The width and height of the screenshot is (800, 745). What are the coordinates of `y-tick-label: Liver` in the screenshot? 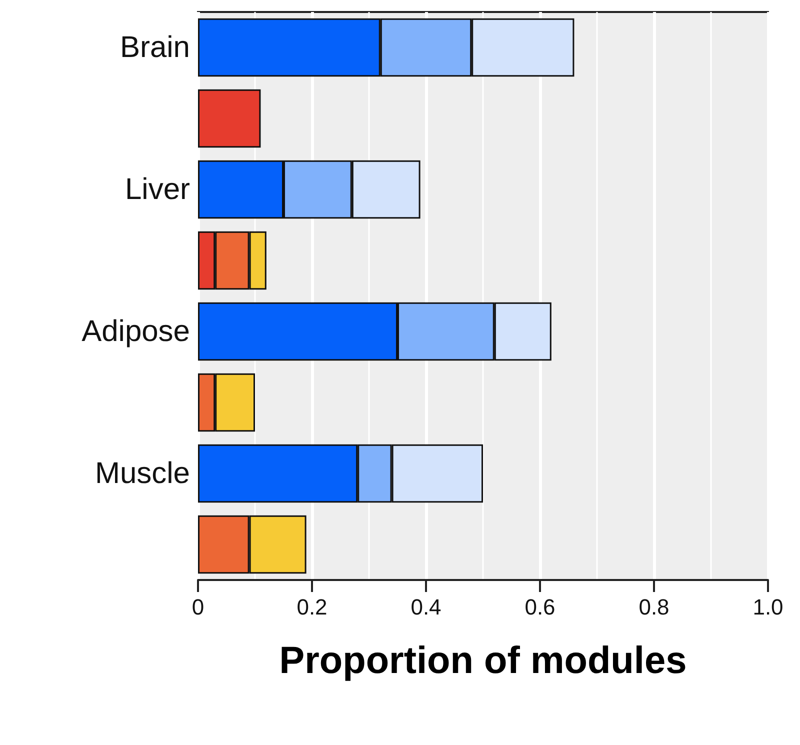 It's located at (157, 189).